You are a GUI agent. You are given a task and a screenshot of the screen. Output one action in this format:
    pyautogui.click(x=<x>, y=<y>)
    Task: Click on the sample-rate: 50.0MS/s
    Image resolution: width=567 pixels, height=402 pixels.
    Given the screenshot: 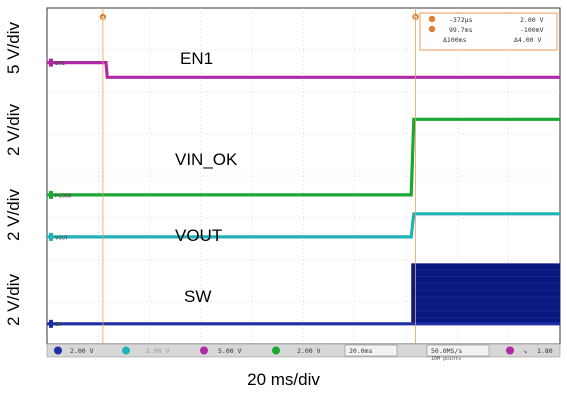 What is the action you would take?
    pyautogui.click(x=446, y=351)
    